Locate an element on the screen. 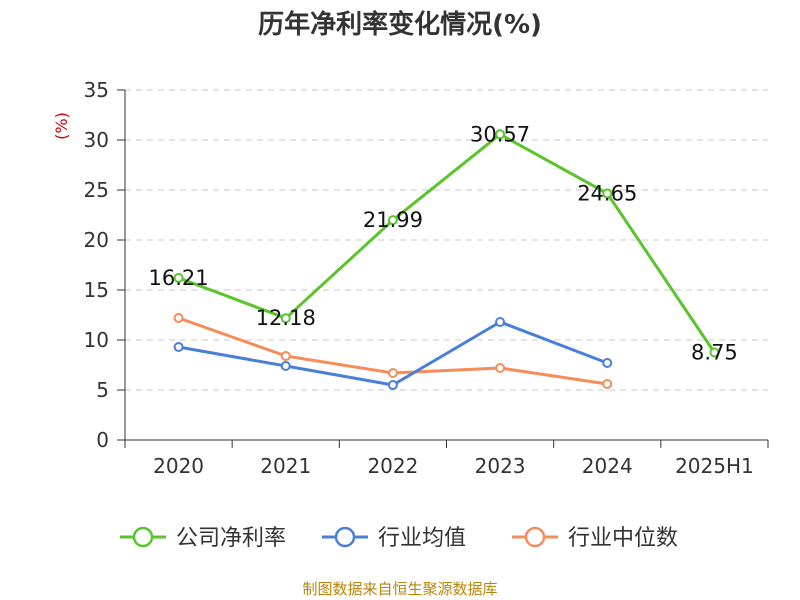  x-tick-label: 2020 is located at coordinates (178, 466).